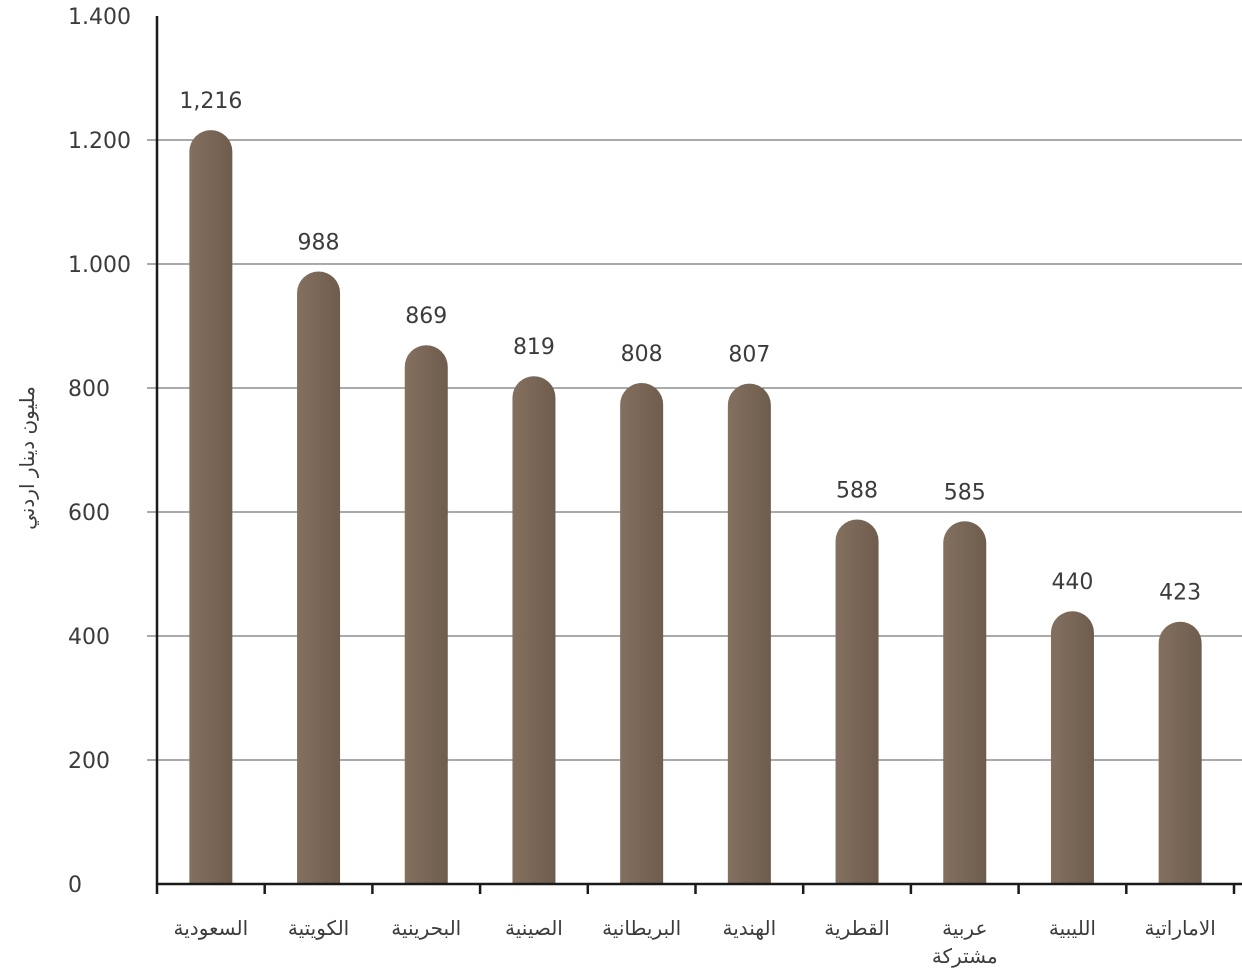  I want to click on y-tick-label: 800, so click(89, 389).